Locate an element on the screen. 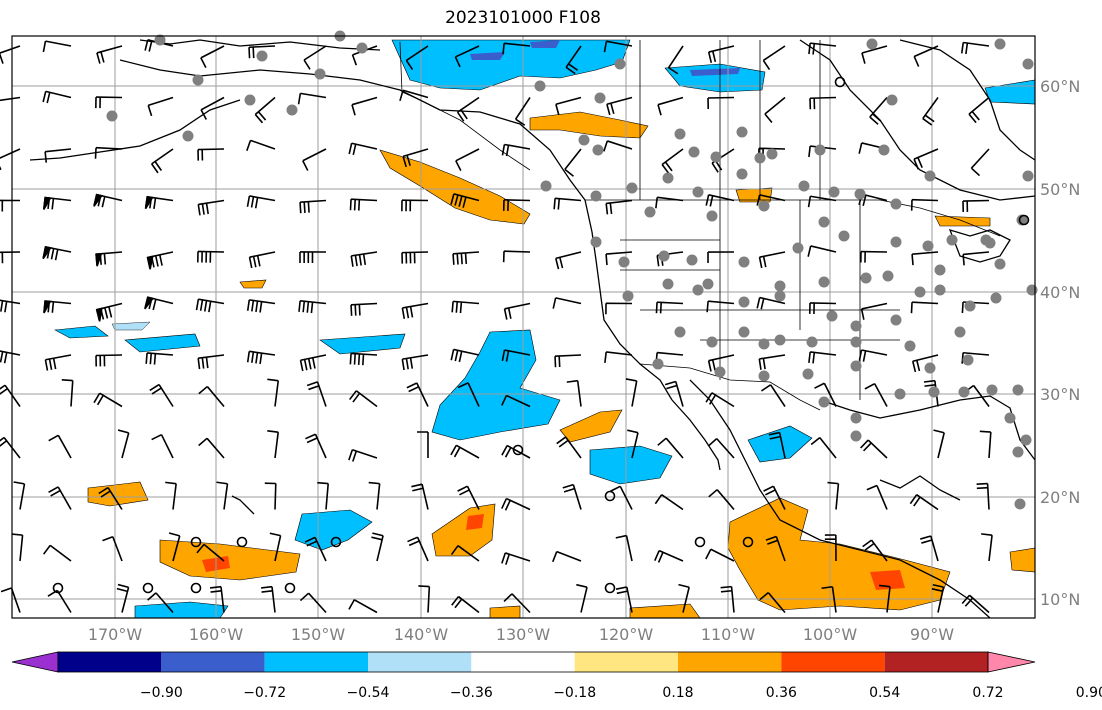  blue-core-gulf is located at coordinates (487, 56).